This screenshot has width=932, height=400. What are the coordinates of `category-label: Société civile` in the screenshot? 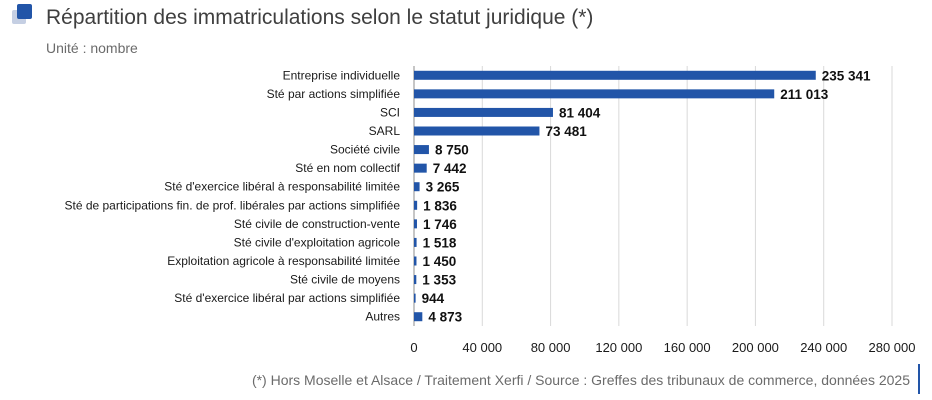 It's located at (365, 150).